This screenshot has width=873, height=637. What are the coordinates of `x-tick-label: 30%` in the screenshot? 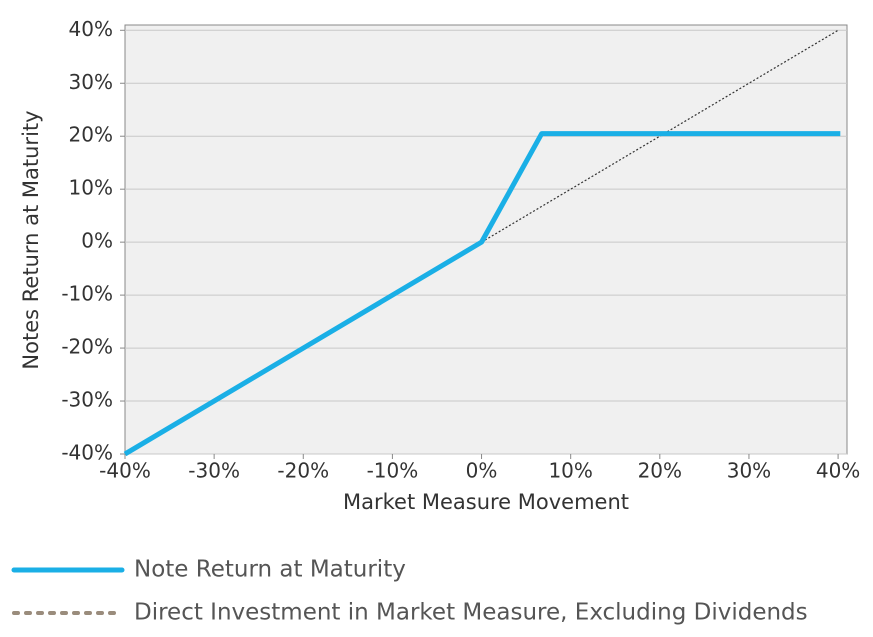 It's located at (749, 471).